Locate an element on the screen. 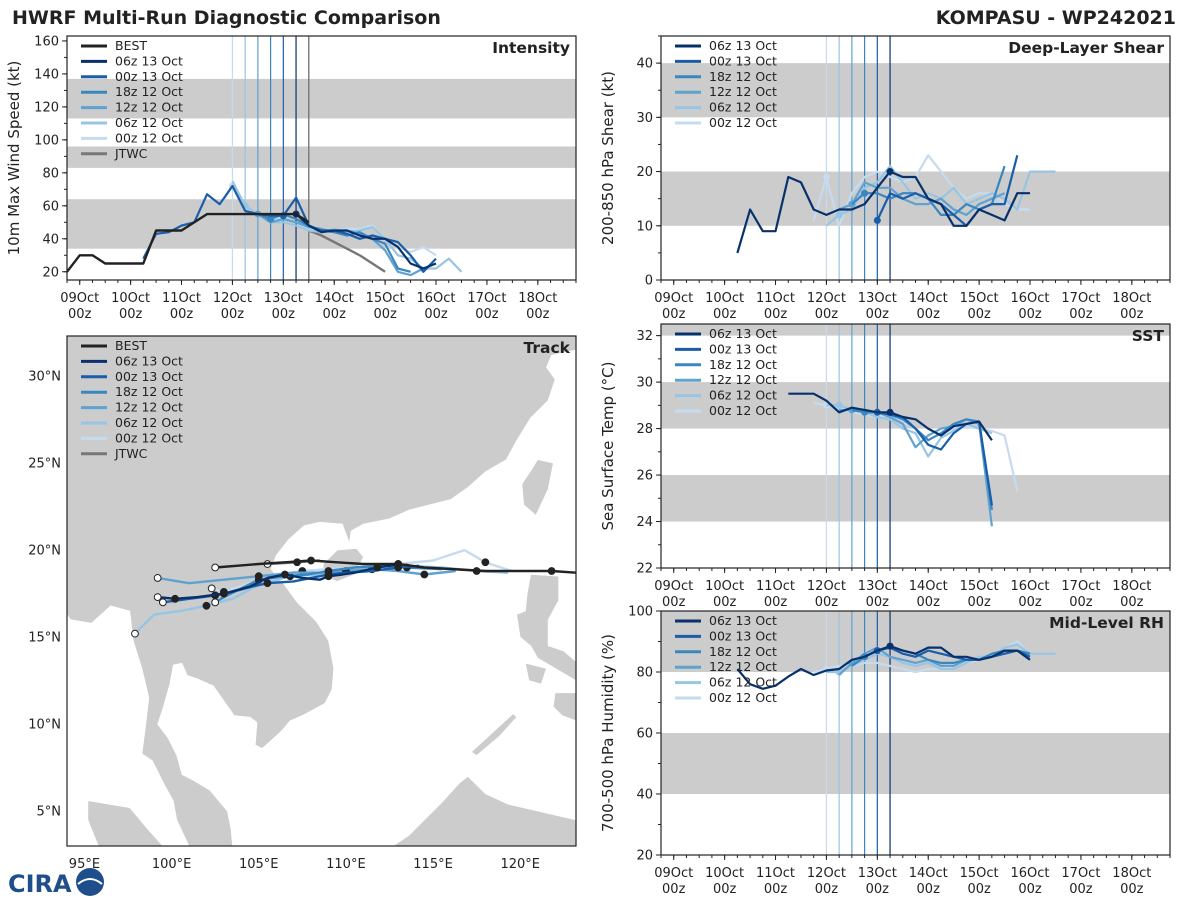 This screenshot has height=900, width=1200. legend-label: JTWC is located at coordinates (131, 453).